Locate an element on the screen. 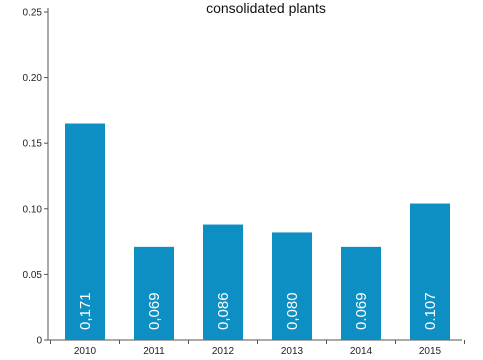  data-label-2015: 0.107 is located at coordinates (430, 311).